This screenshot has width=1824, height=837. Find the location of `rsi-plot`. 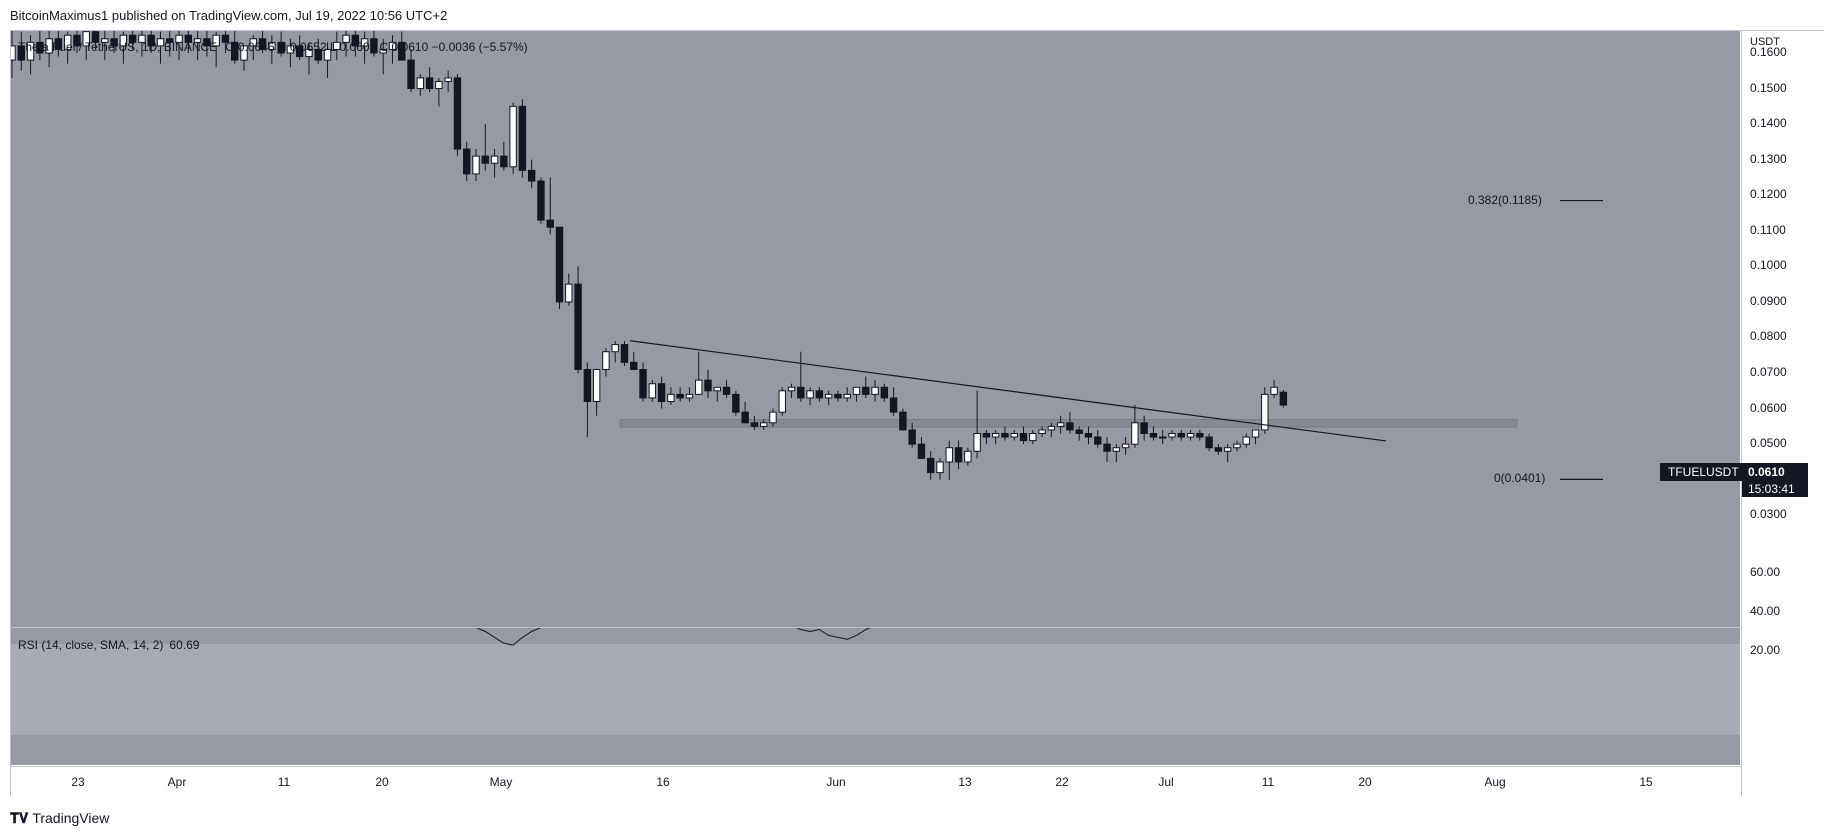

rsi-plot is located at coordinates (673, 637).